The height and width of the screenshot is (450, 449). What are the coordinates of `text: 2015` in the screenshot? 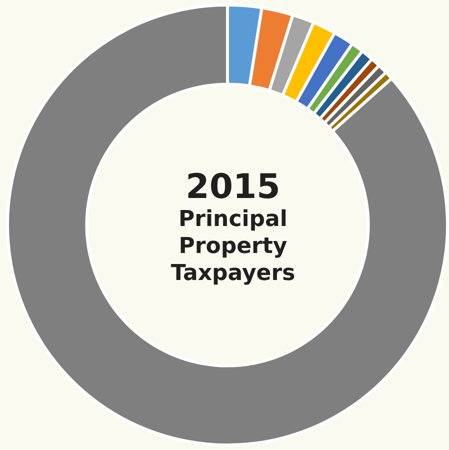 It's located at (233, 187).